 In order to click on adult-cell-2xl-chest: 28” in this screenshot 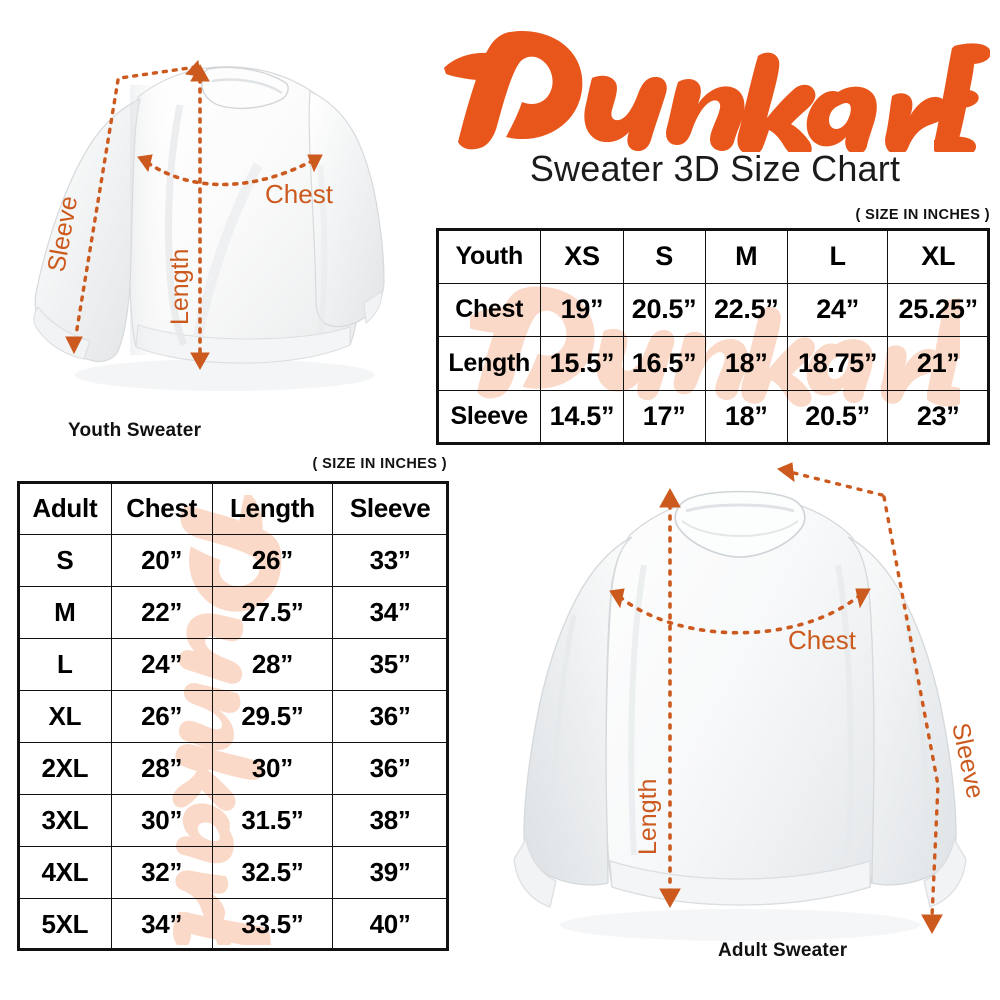, I will do `click(161, 768)`.